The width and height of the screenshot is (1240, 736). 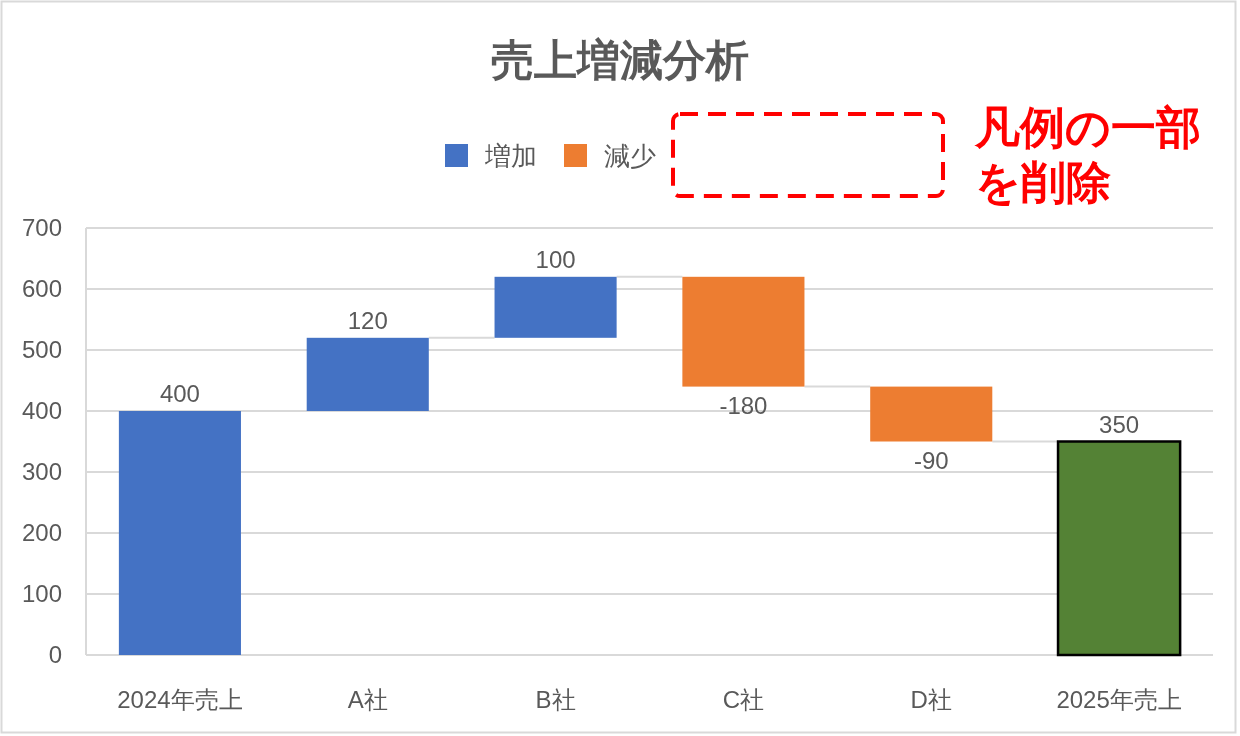 What do you see at coordinates (1119, 699) in the screenshot?
I see `x-tick-label: 2025年売上` at bounding box center [1119, 699].